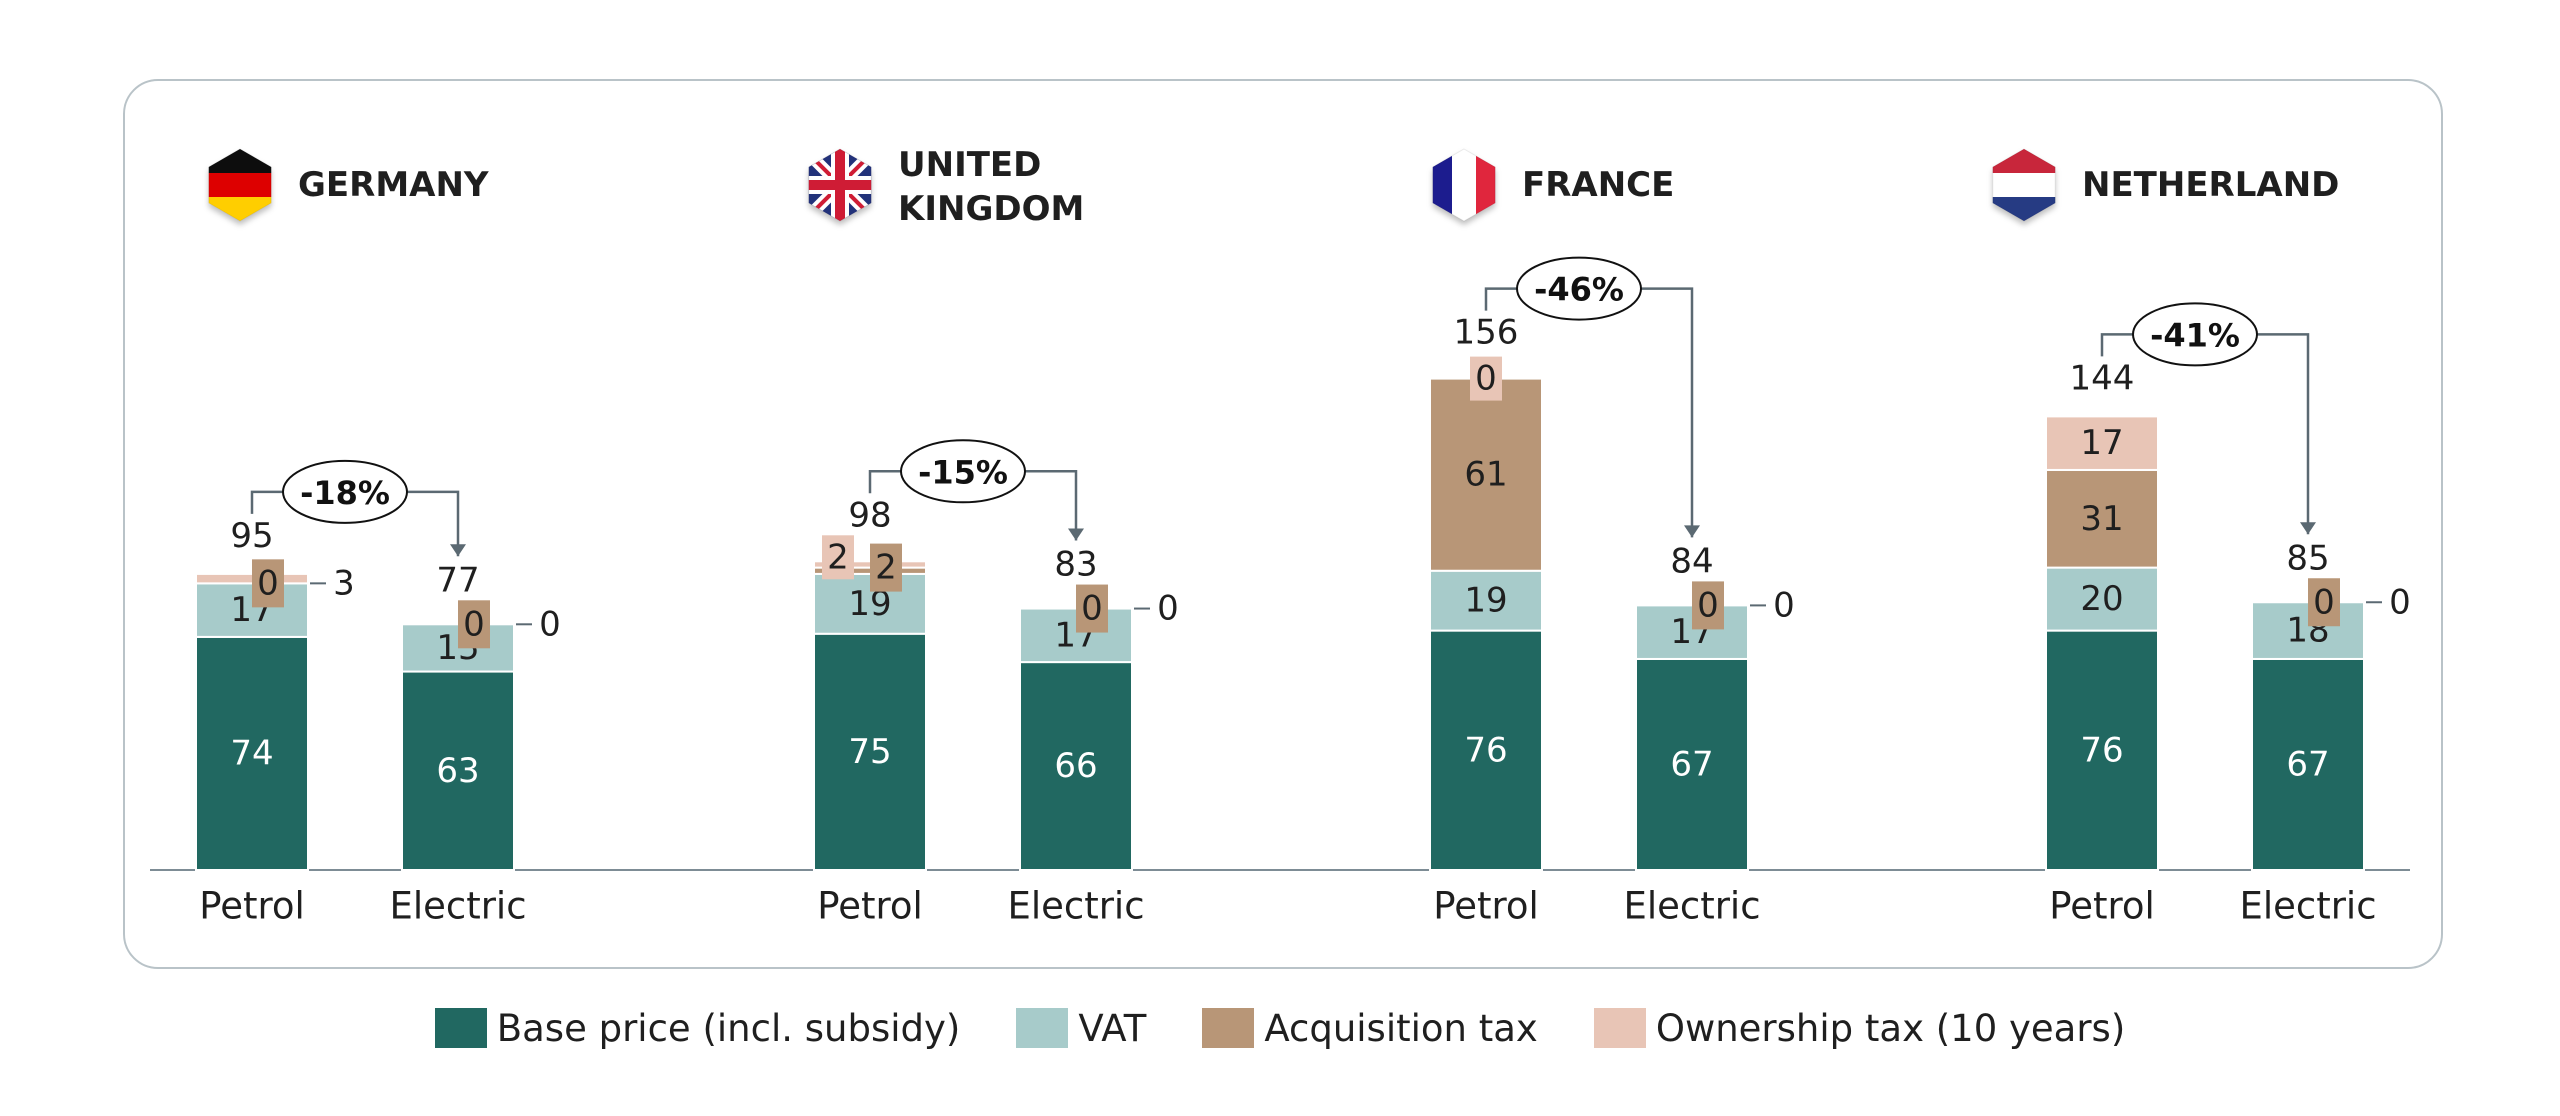 This screenshot has width=2560, height=1116. I want to click on legend-swatch-ownership-tax, so click(1619, 1028).